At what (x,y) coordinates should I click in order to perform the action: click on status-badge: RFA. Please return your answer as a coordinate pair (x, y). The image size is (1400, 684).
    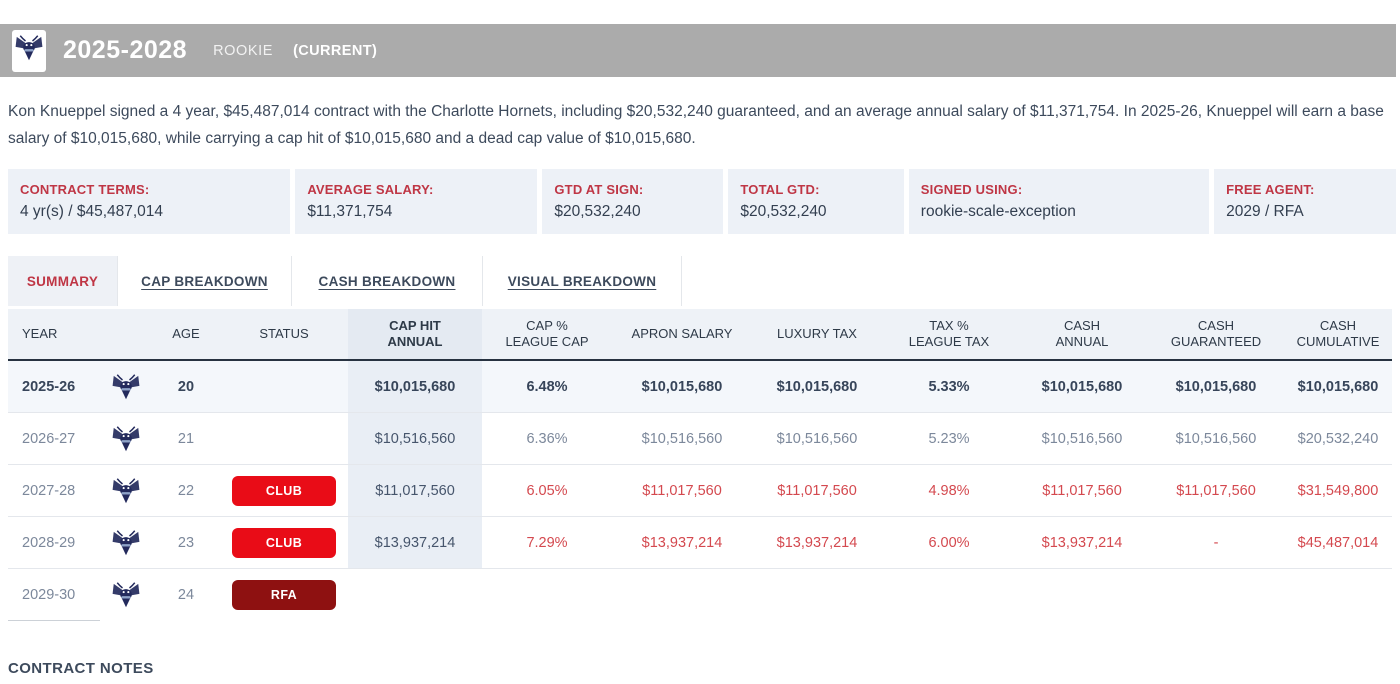
    Looking at the image, I should click on (284, 595).